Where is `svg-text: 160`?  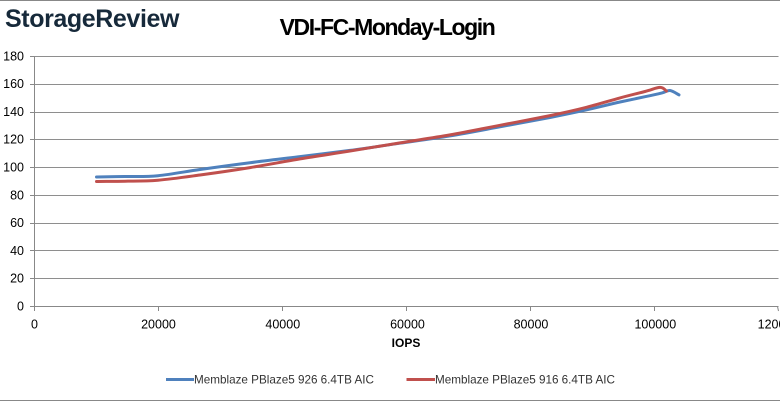 svg-text: 160 is located at coordinates (13, 84).